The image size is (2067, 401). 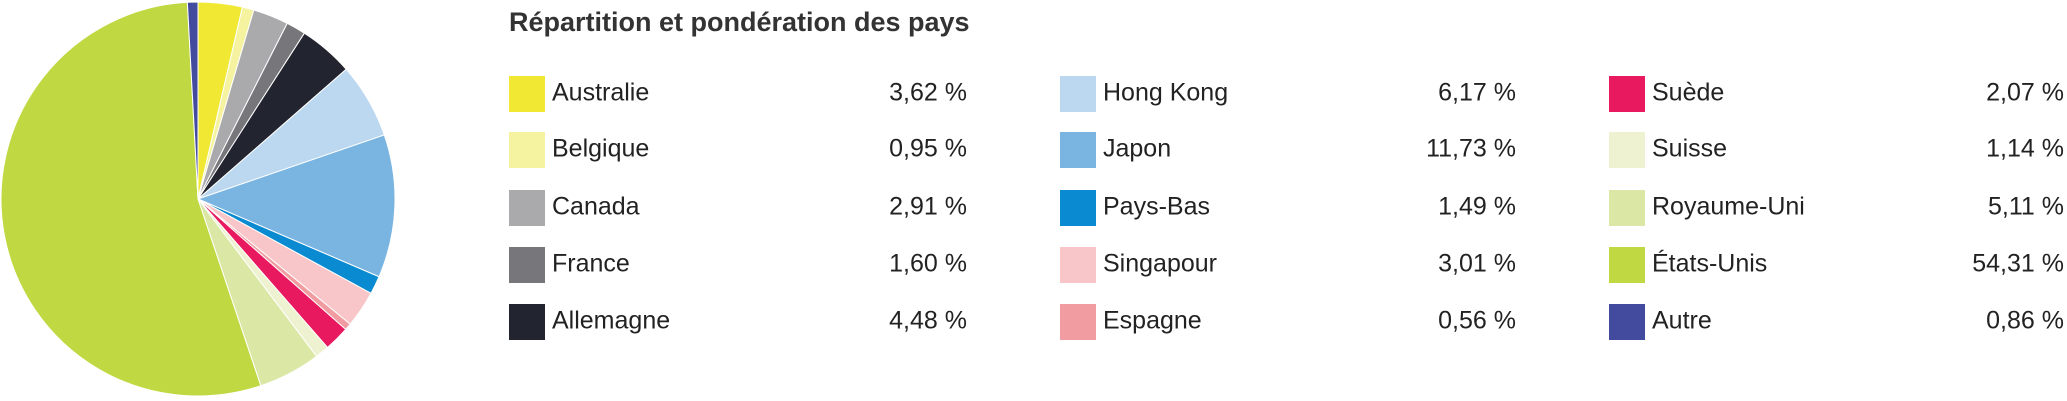 What do you see at coordinates (2018, 264) in the screenshot?
I see `value-label: 54,31 %` at bounding box center [2018, 264].